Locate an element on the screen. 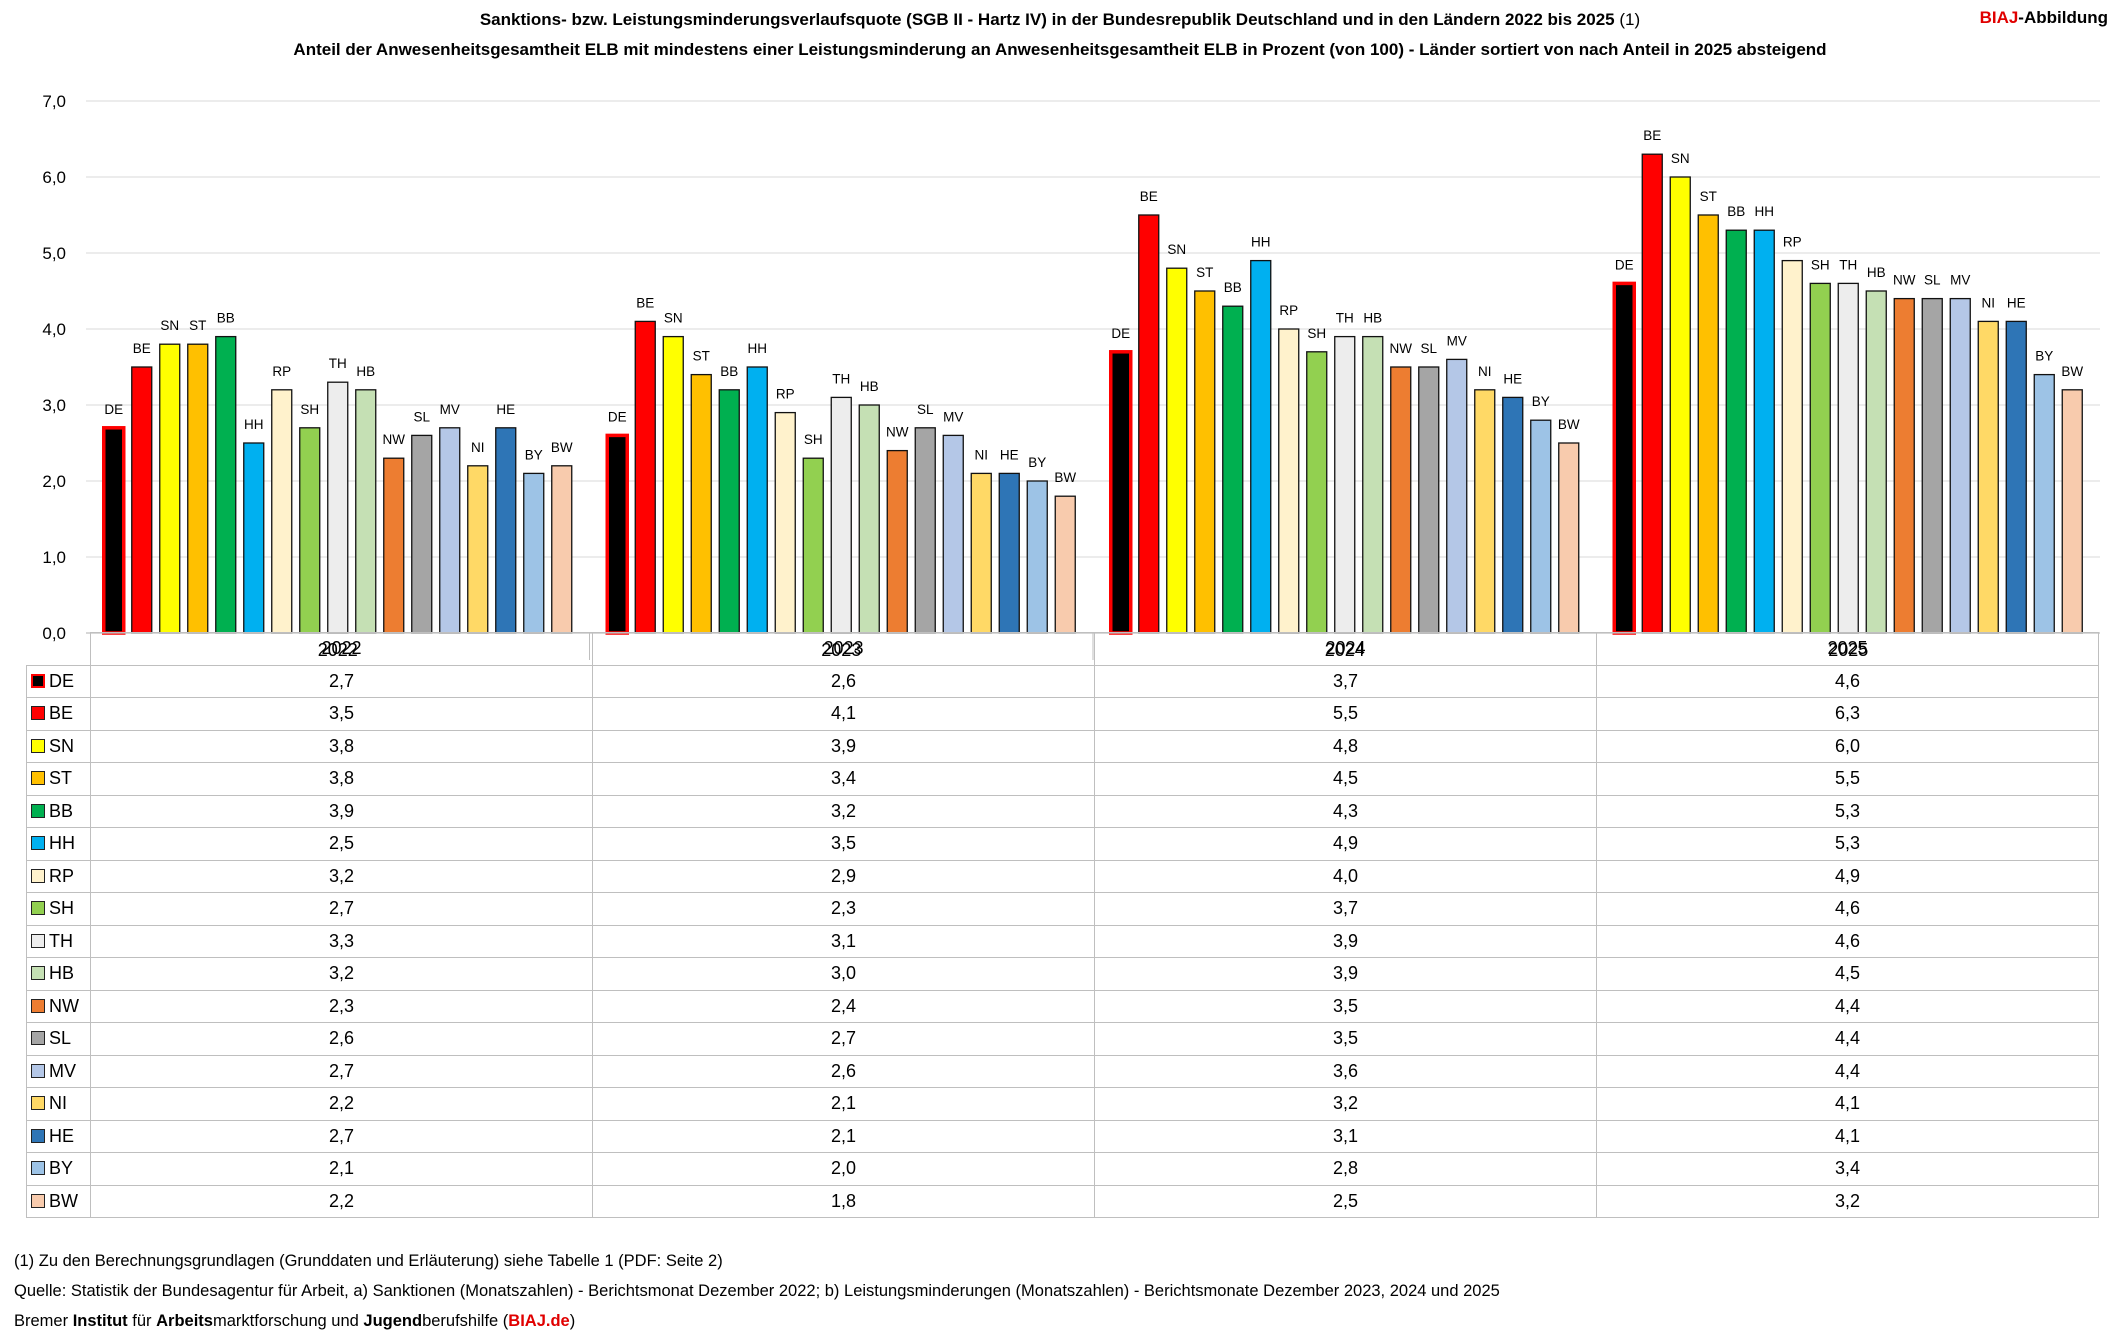  legend-key-sh: SH is located at coordinates (58, 909).